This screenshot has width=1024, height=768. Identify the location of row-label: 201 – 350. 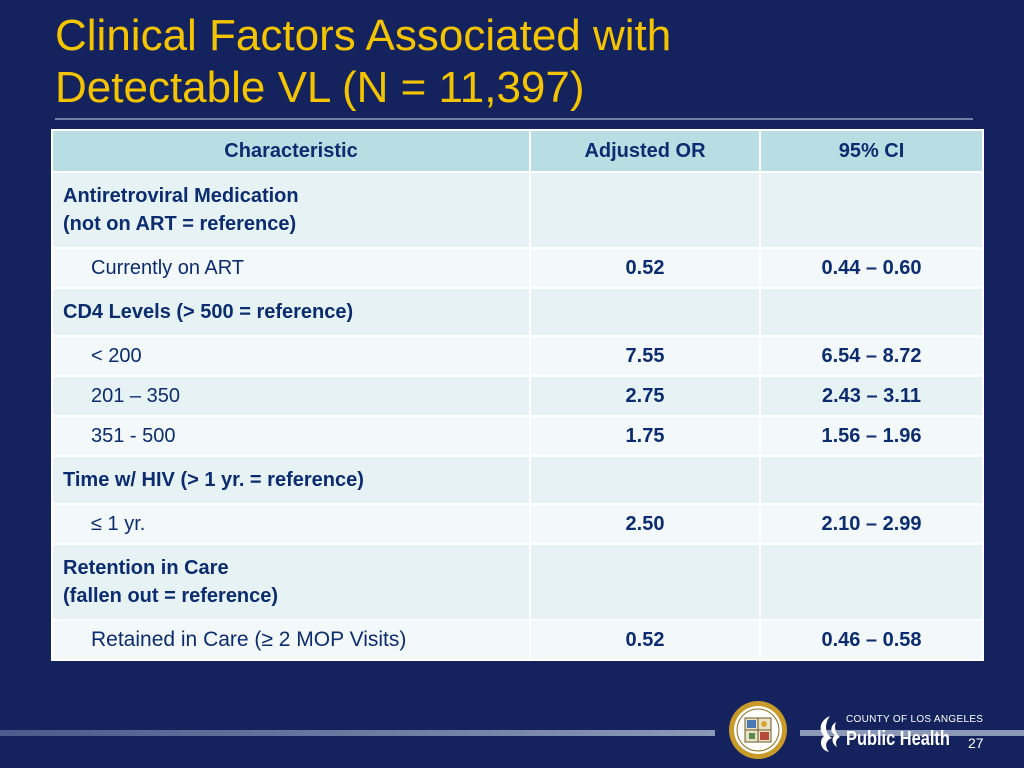
(291, 396).